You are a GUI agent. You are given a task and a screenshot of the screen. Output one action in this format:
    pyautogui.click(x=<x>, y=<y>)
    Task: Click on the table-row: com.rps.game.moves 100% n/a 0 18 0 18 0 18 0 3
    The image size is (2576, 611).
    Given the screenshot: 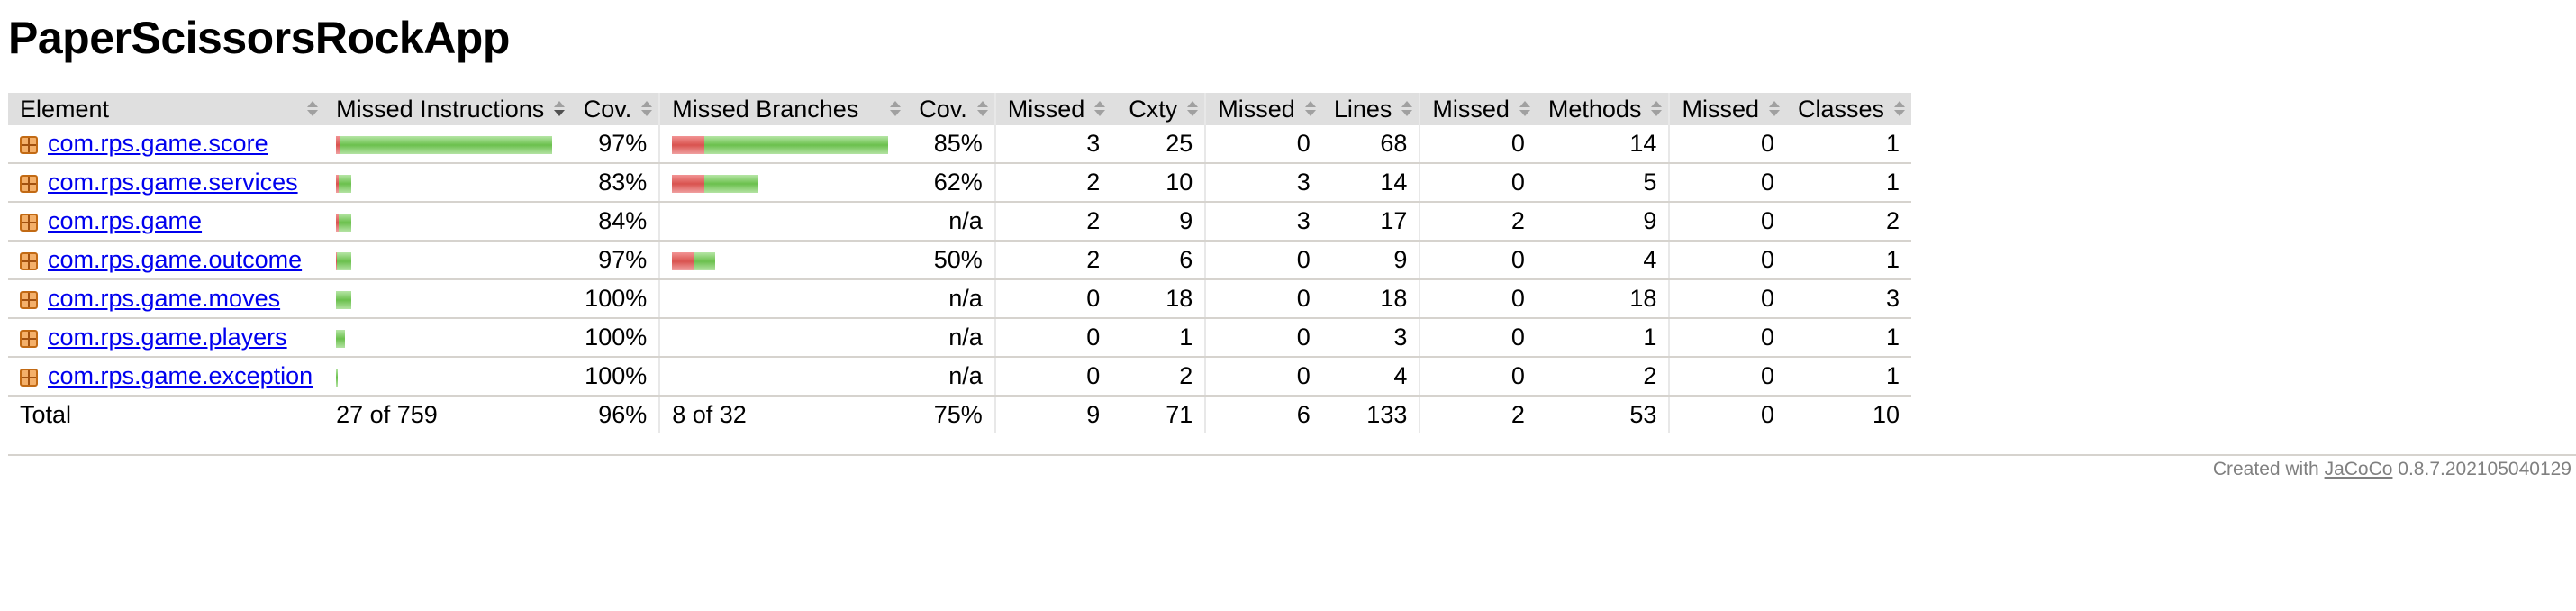 What is the action you would take?
    pyautogui.click(x=960, y=299)
    